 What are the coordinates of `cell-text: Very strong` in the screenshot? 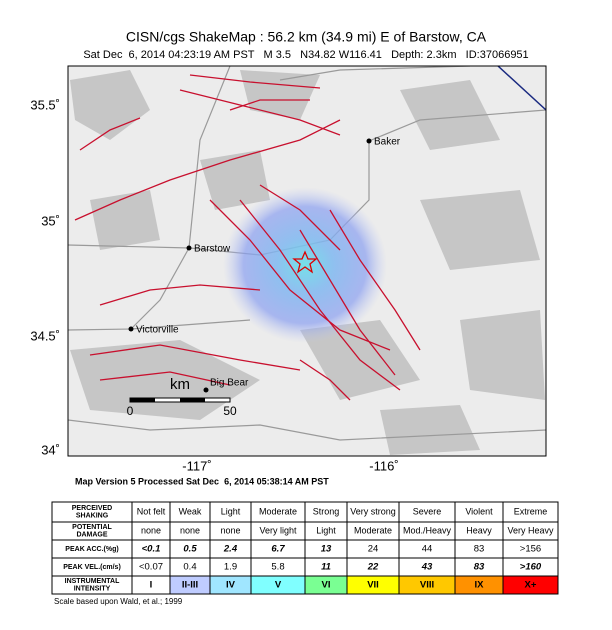 It's located at (373, 511).